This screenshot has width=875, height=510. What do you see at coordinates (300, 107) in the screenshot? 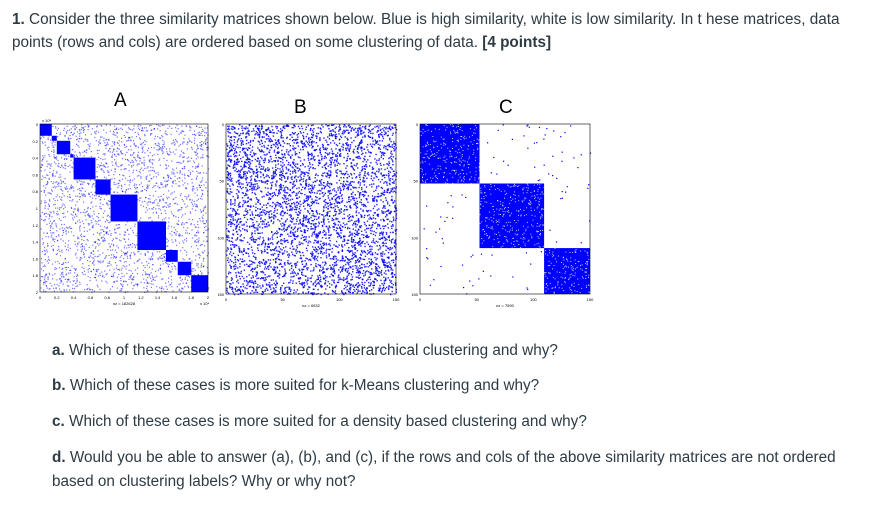
I see `figure-label-b: B` at bounding box center [300, 107].